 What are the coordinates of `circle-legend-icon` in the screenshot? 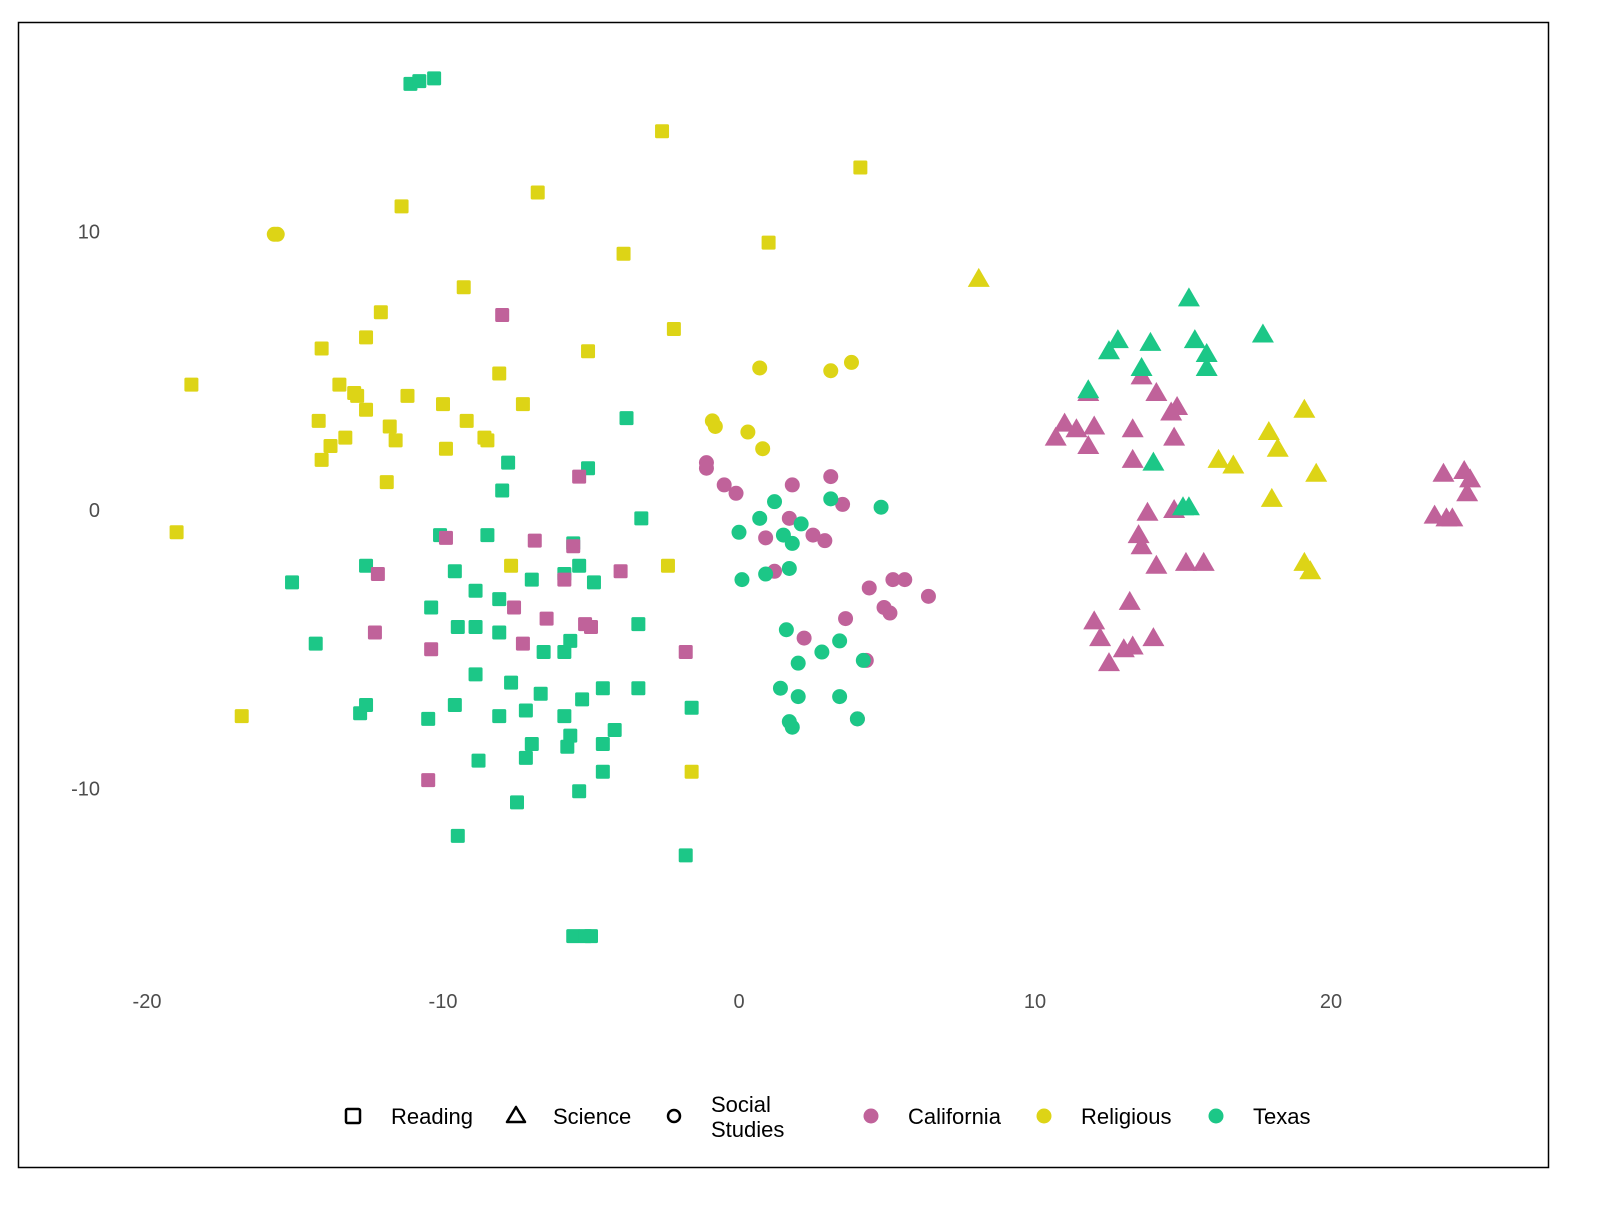 It's located at (674, 1116).